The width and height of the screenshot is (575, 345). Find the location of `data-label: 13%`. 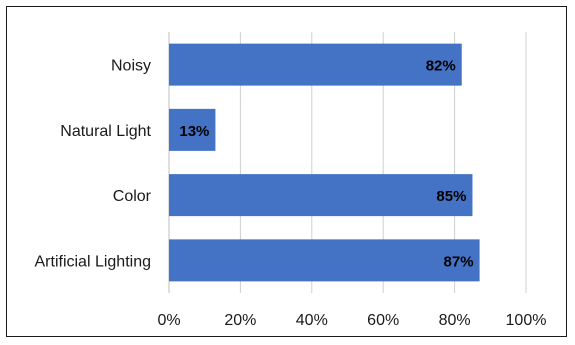

data-label: 13% is located at coordinates (194, 131).